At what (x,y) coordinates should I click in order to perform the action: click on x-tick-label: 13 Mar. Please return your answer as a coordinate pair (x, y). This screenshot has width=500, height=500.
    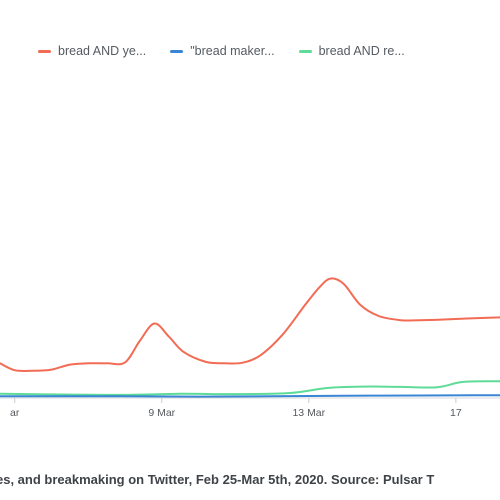
    Looking at the image, I should click on (308, 413).